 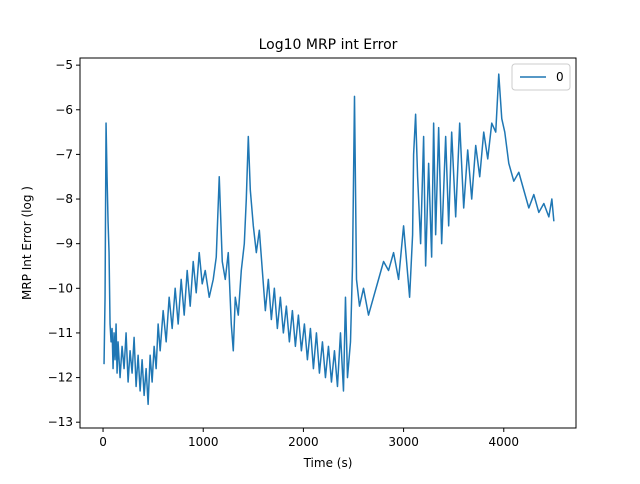 What do you see at coordinates (64, 199) in the screenshot?
I see `y-tick-label: −8` at bounding box center [64, 199].